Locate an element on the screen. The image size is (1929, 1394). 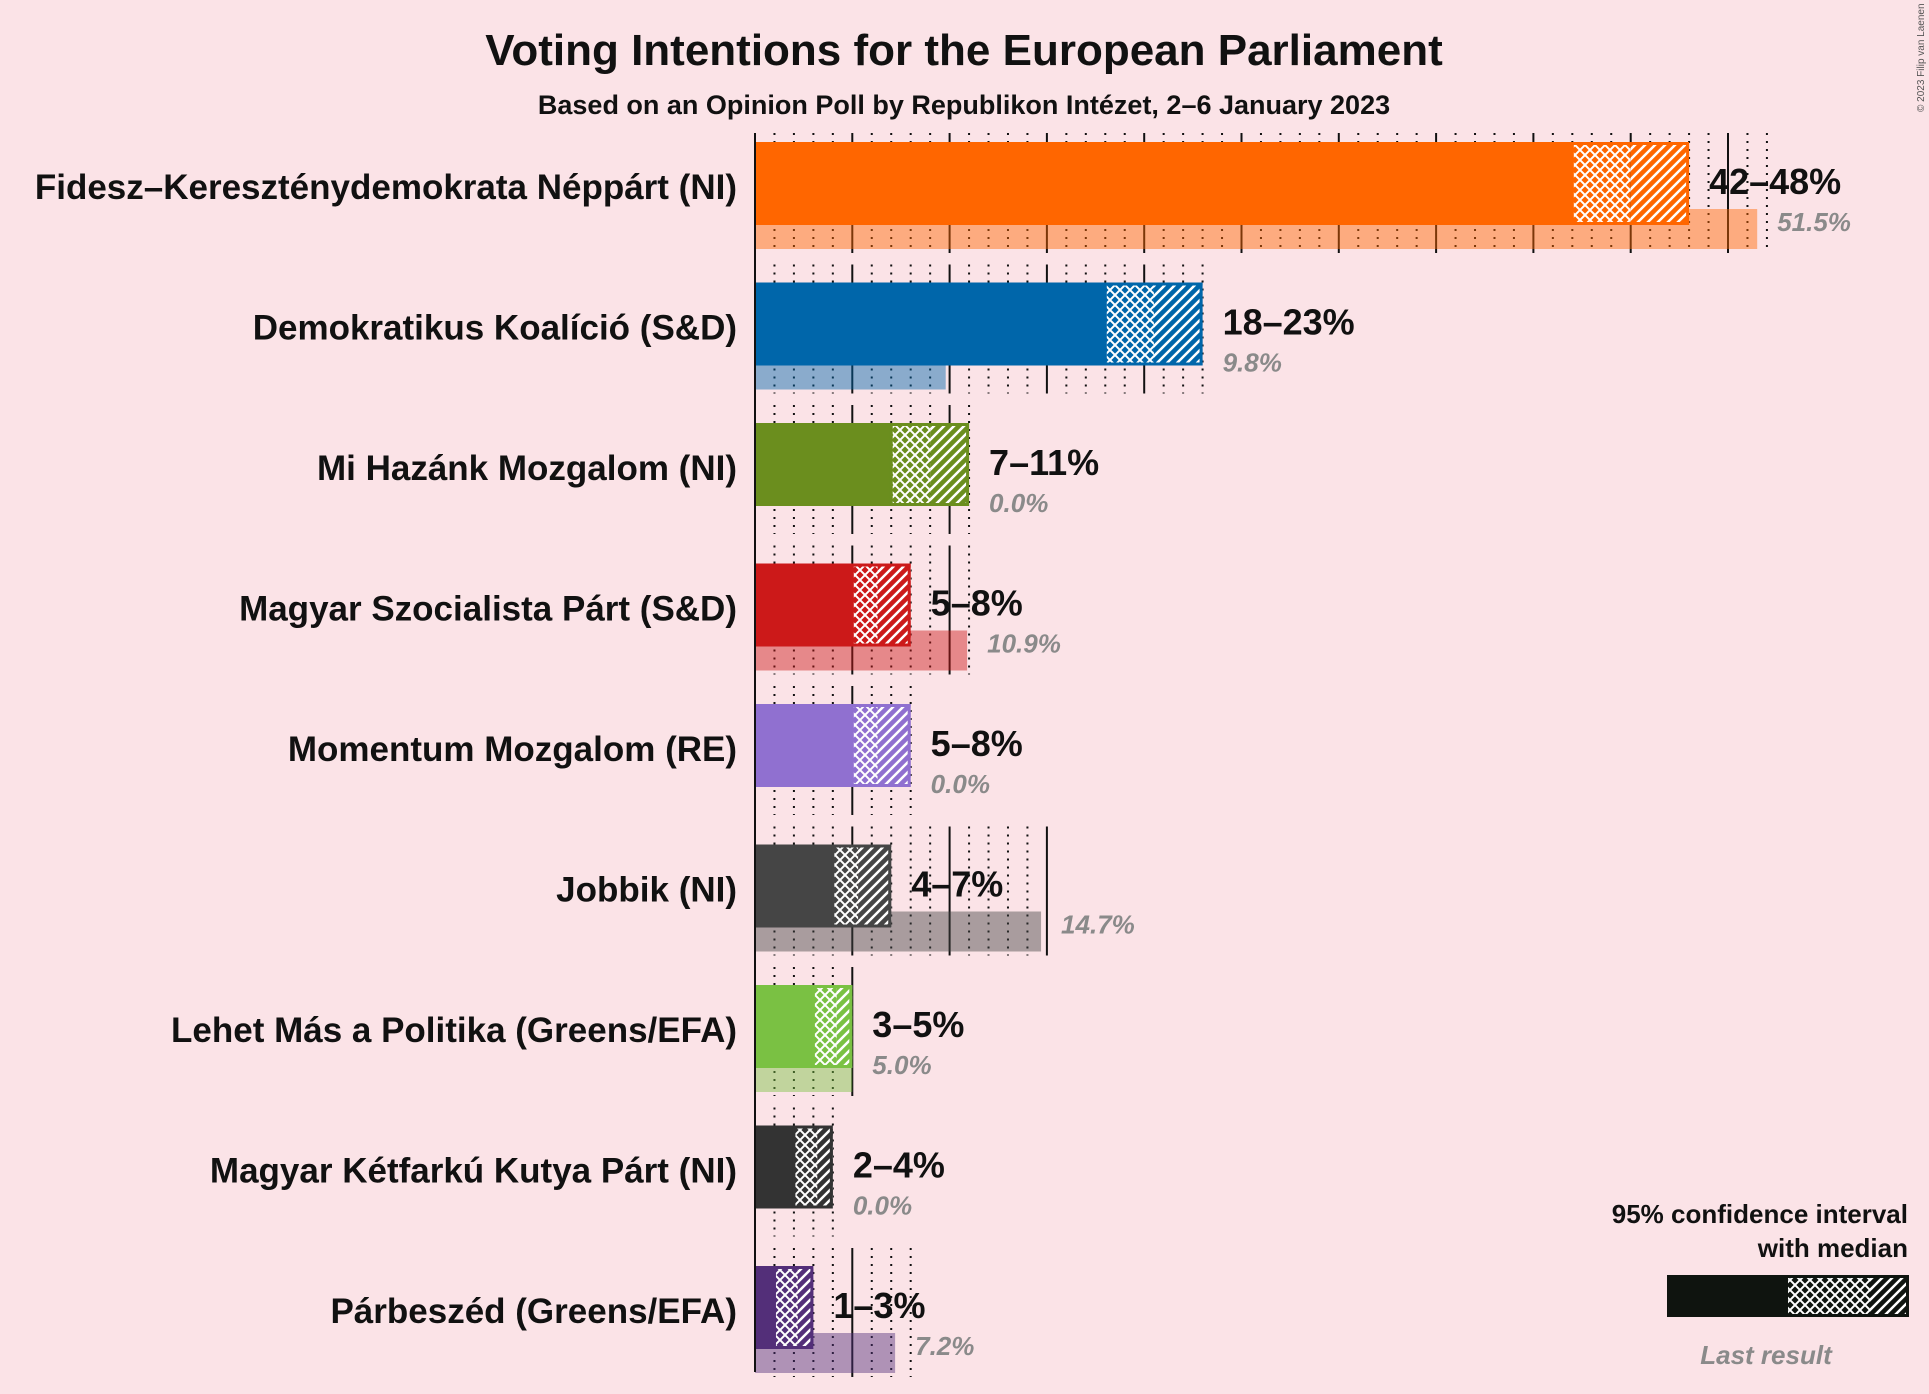
range-label: 2–4% is located at coordinates (899, 1165).